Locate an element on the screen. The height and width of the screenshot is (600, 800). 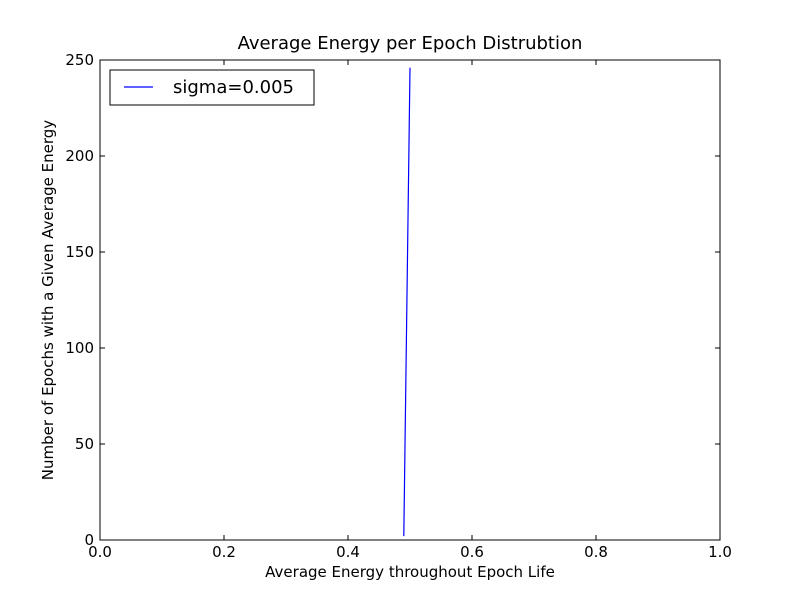
y-tick-label: 100 is located at coordinates (79, 348).